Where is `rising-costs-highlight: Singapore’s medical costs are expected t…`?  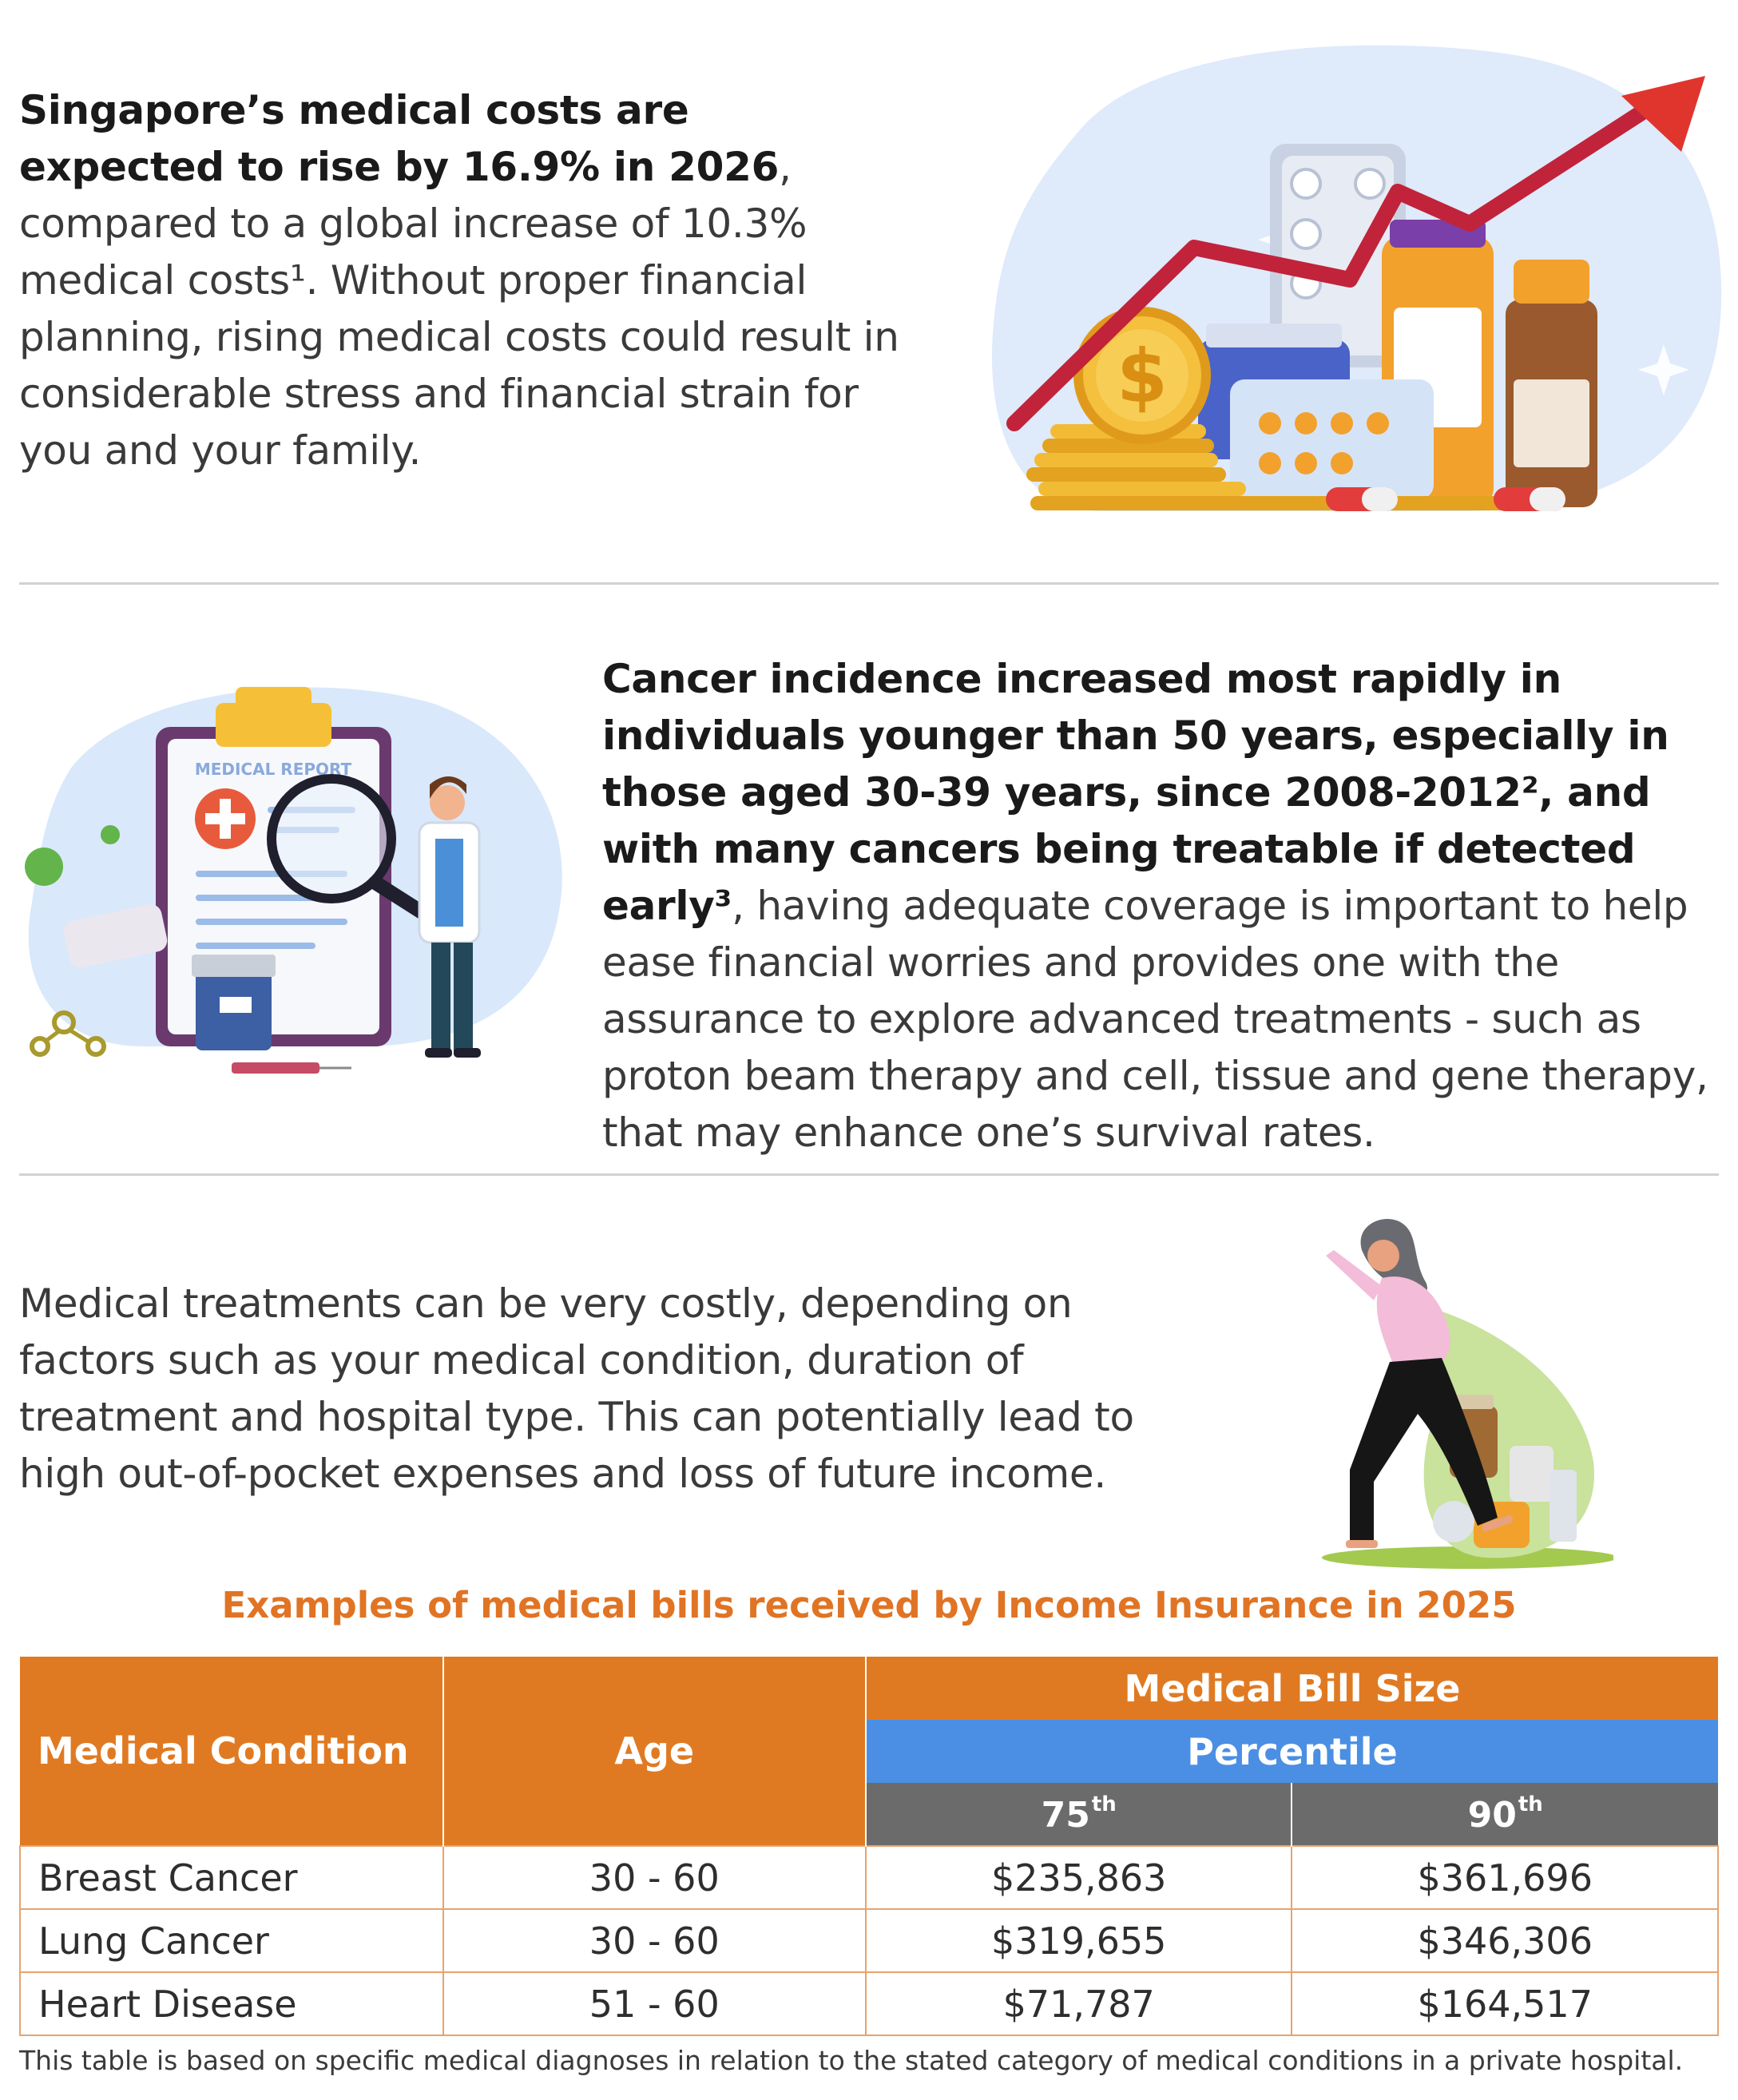
rising-costs-highlight: Singapore’s medical costs are expected t… is located at coordinates (400, 138).